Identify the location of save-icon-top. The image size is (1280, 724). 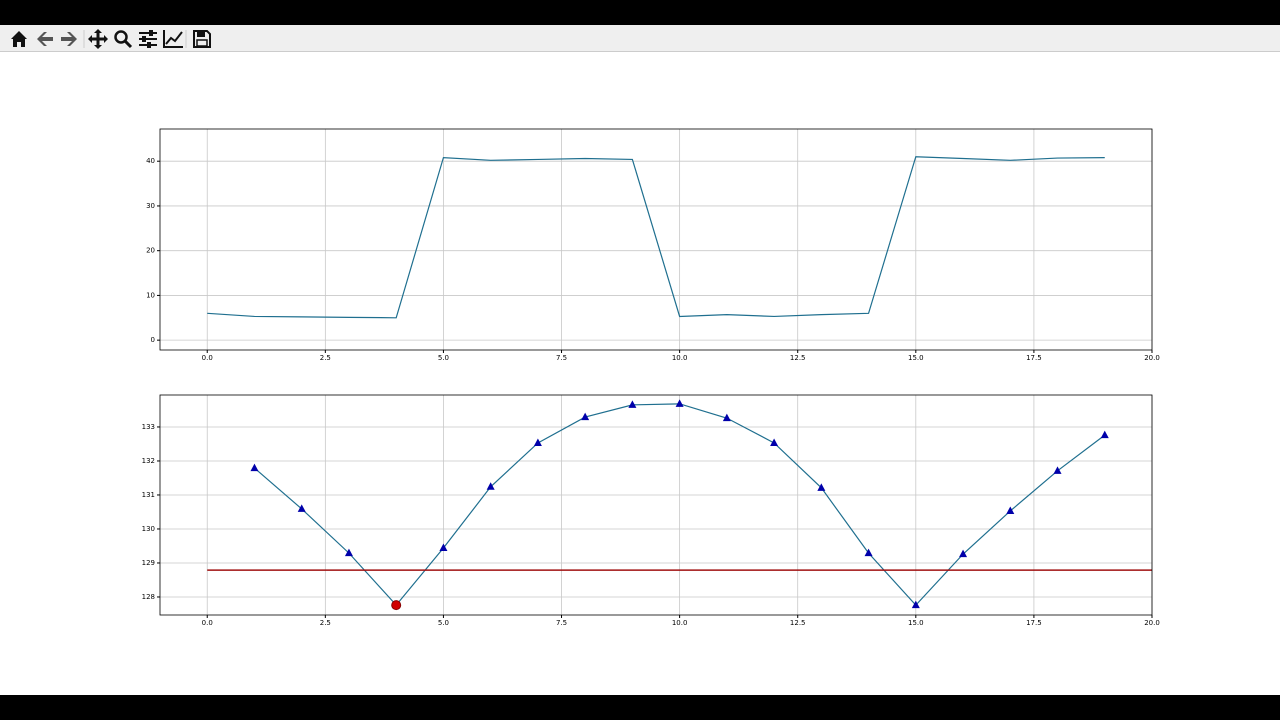
(201, 34).